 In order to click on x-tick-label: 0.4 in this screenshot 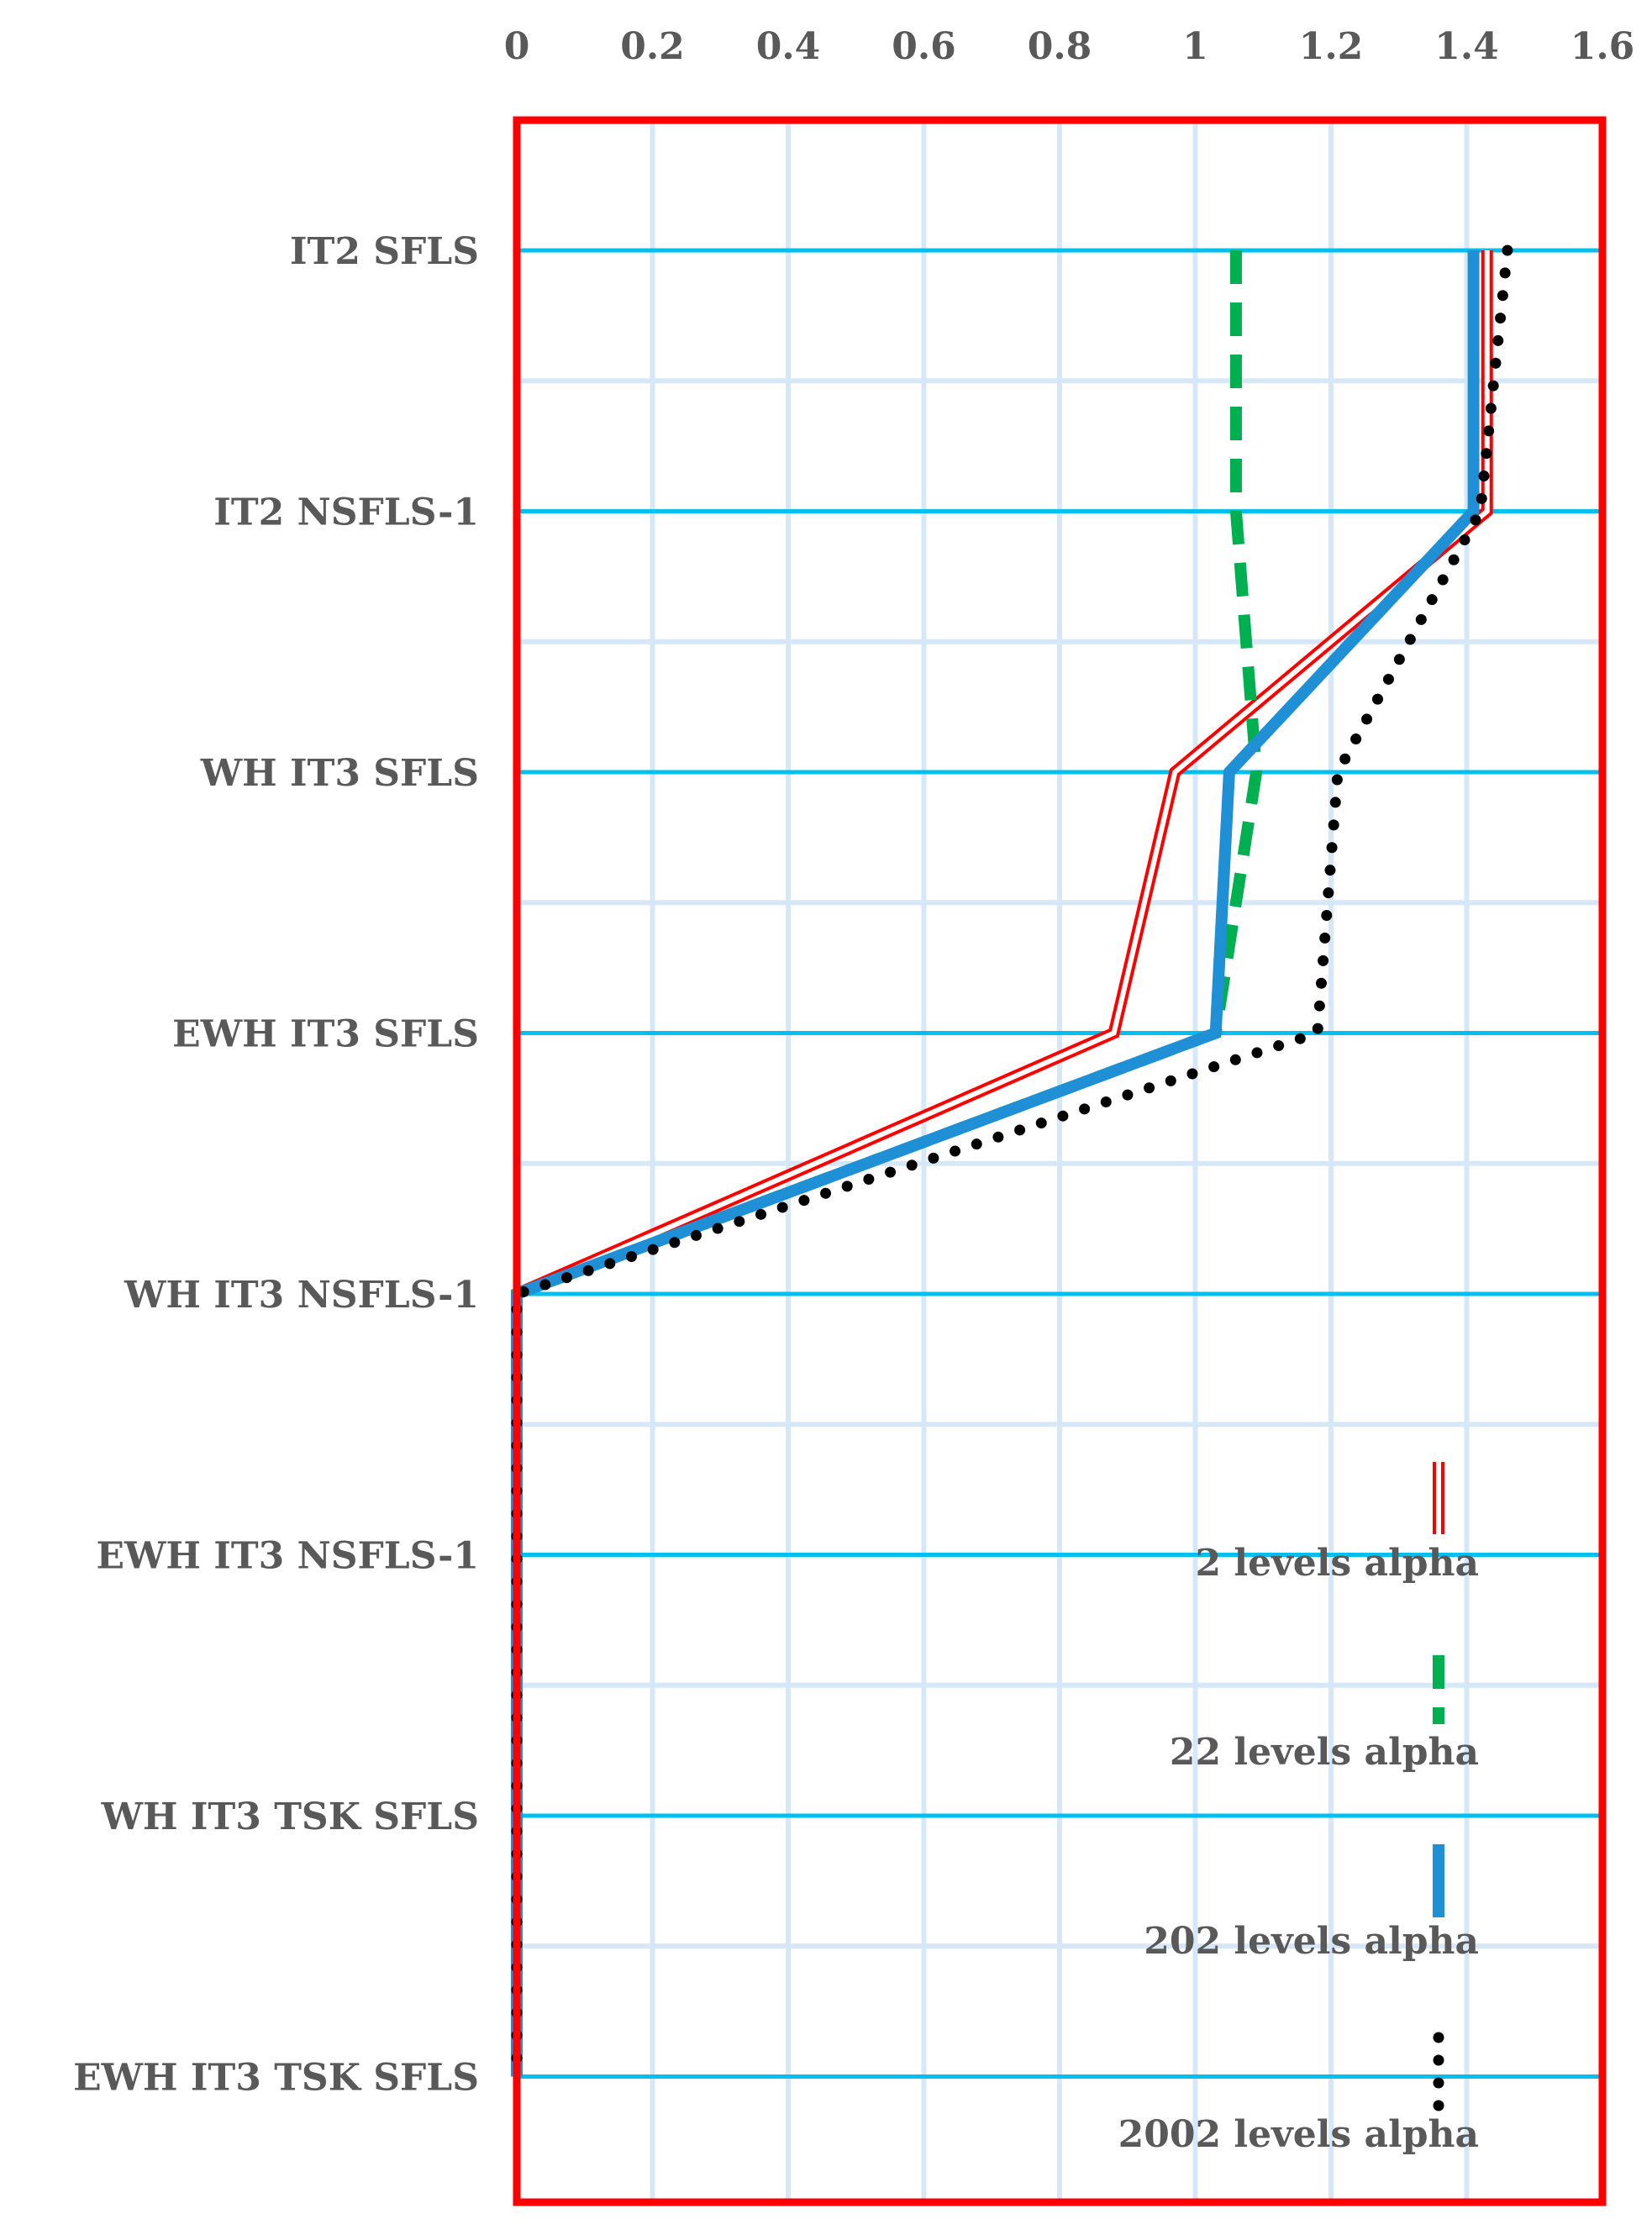, I will do `click(789, 47)`.